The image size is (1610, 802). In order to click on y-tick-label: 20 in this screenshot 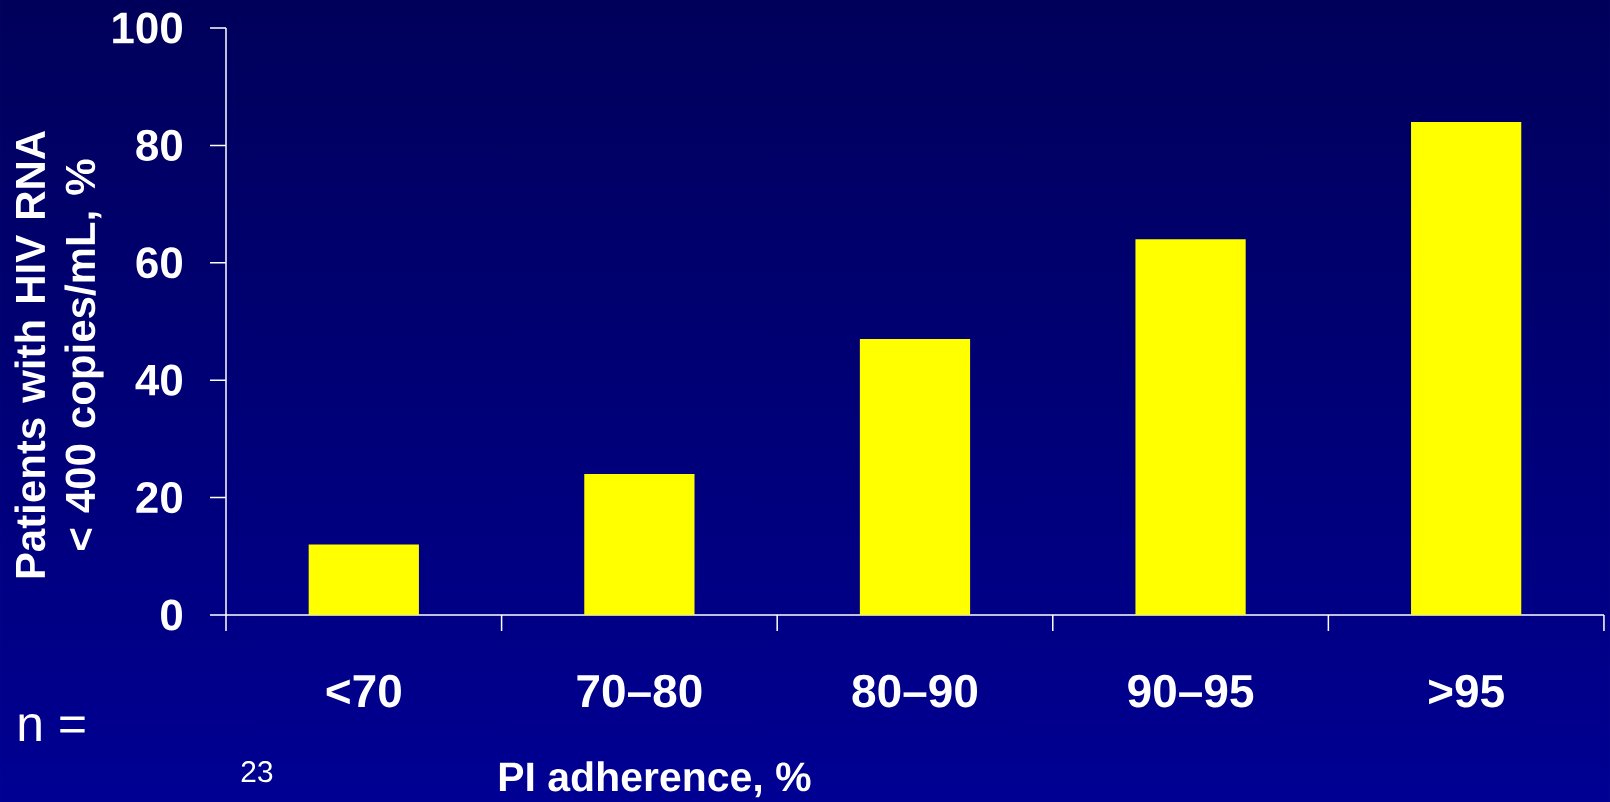, I will do `click(159, 498)`.